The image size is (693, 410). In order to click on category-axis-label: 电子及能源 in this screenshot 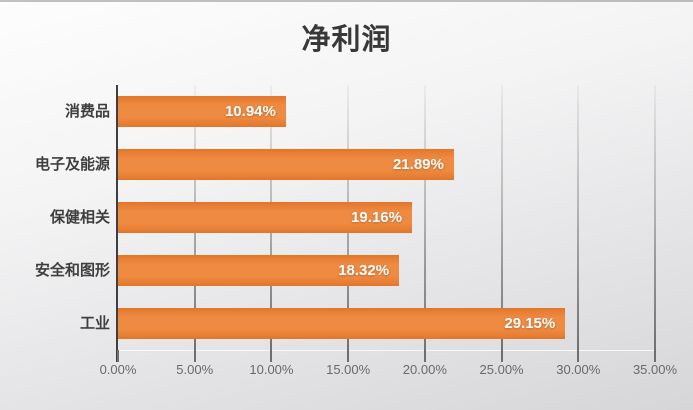, I will do `click(72, 164)`.